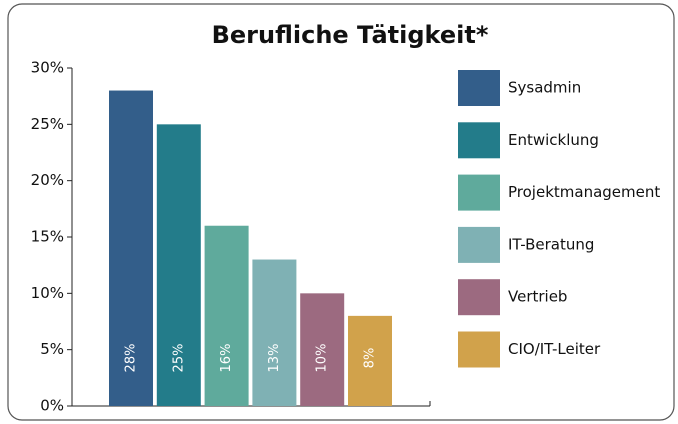  Describe the element at coordinates (47, 68) in the screenshot. I see `y-tick-label: 30%` at that location.